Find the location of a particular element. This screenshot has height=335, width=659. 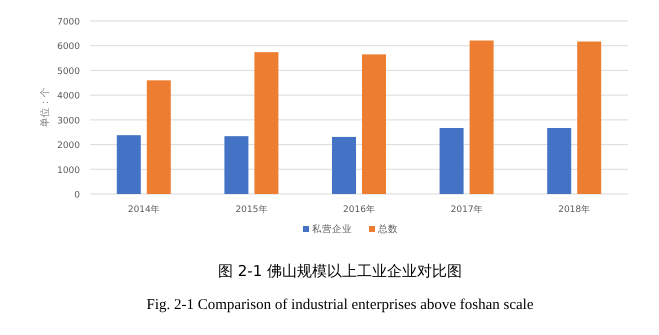

x-tick-label: 2015年 is located at coordinates (251, 209).